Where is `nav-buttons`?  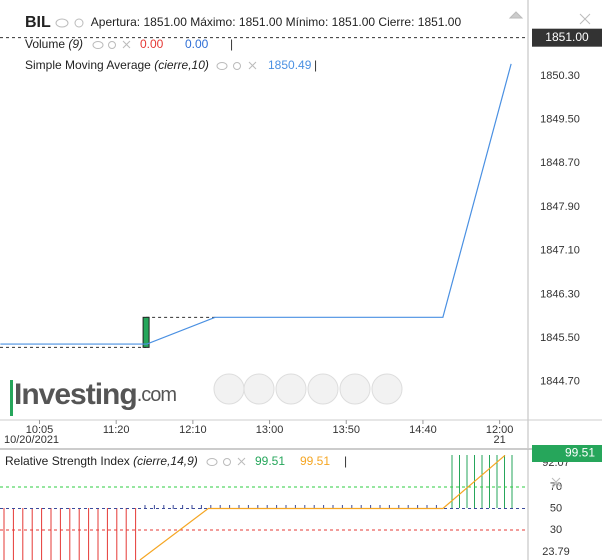 nav-buttons is located at coordinates (308, 389).